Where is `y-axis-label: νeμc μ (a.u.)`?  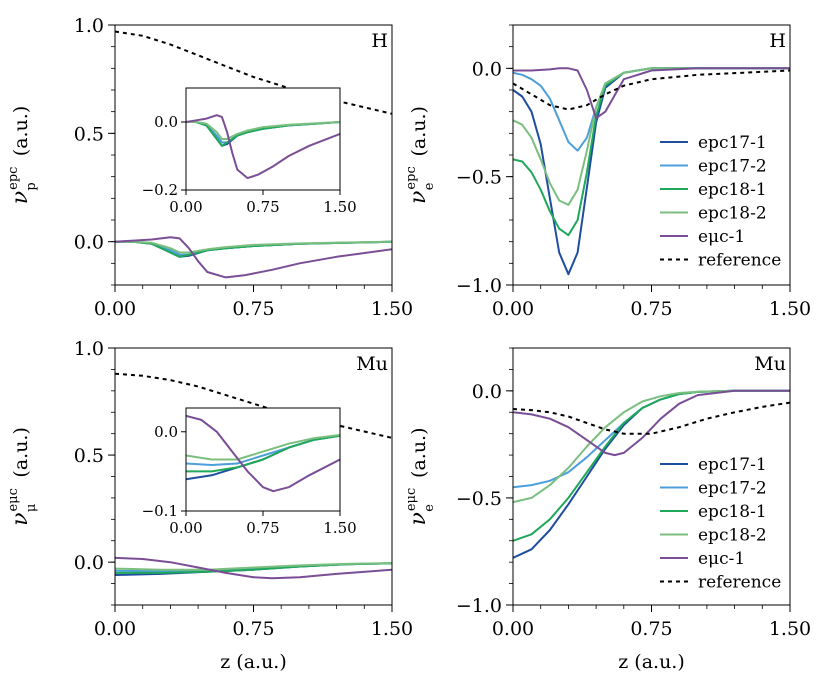 y-axis-label: νeμc μ (a.u.) is located at coordinates (22, 476).